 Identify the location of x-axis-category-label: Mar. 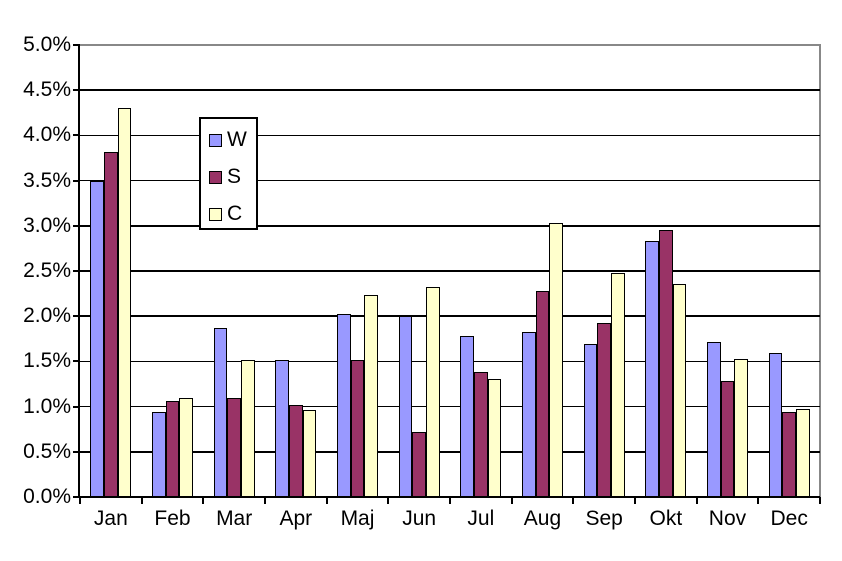
(234, 518).